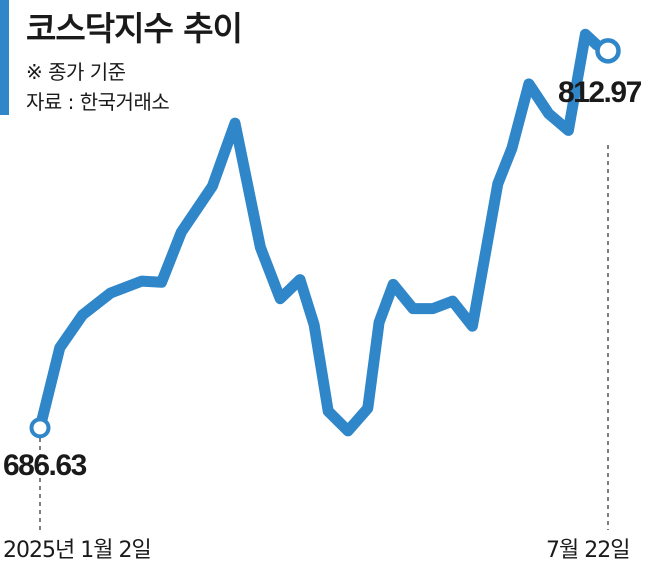 The image size is (650, 567). Describe the element at coordinates (45, 465) in the screenshot. I see `start-value-label: 686.63` at that location.